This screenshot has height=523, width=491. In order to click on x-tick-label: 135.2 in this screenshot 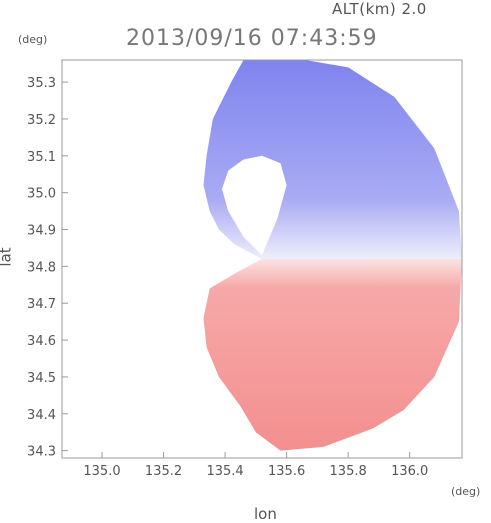, I will do `click(163, 471)`.